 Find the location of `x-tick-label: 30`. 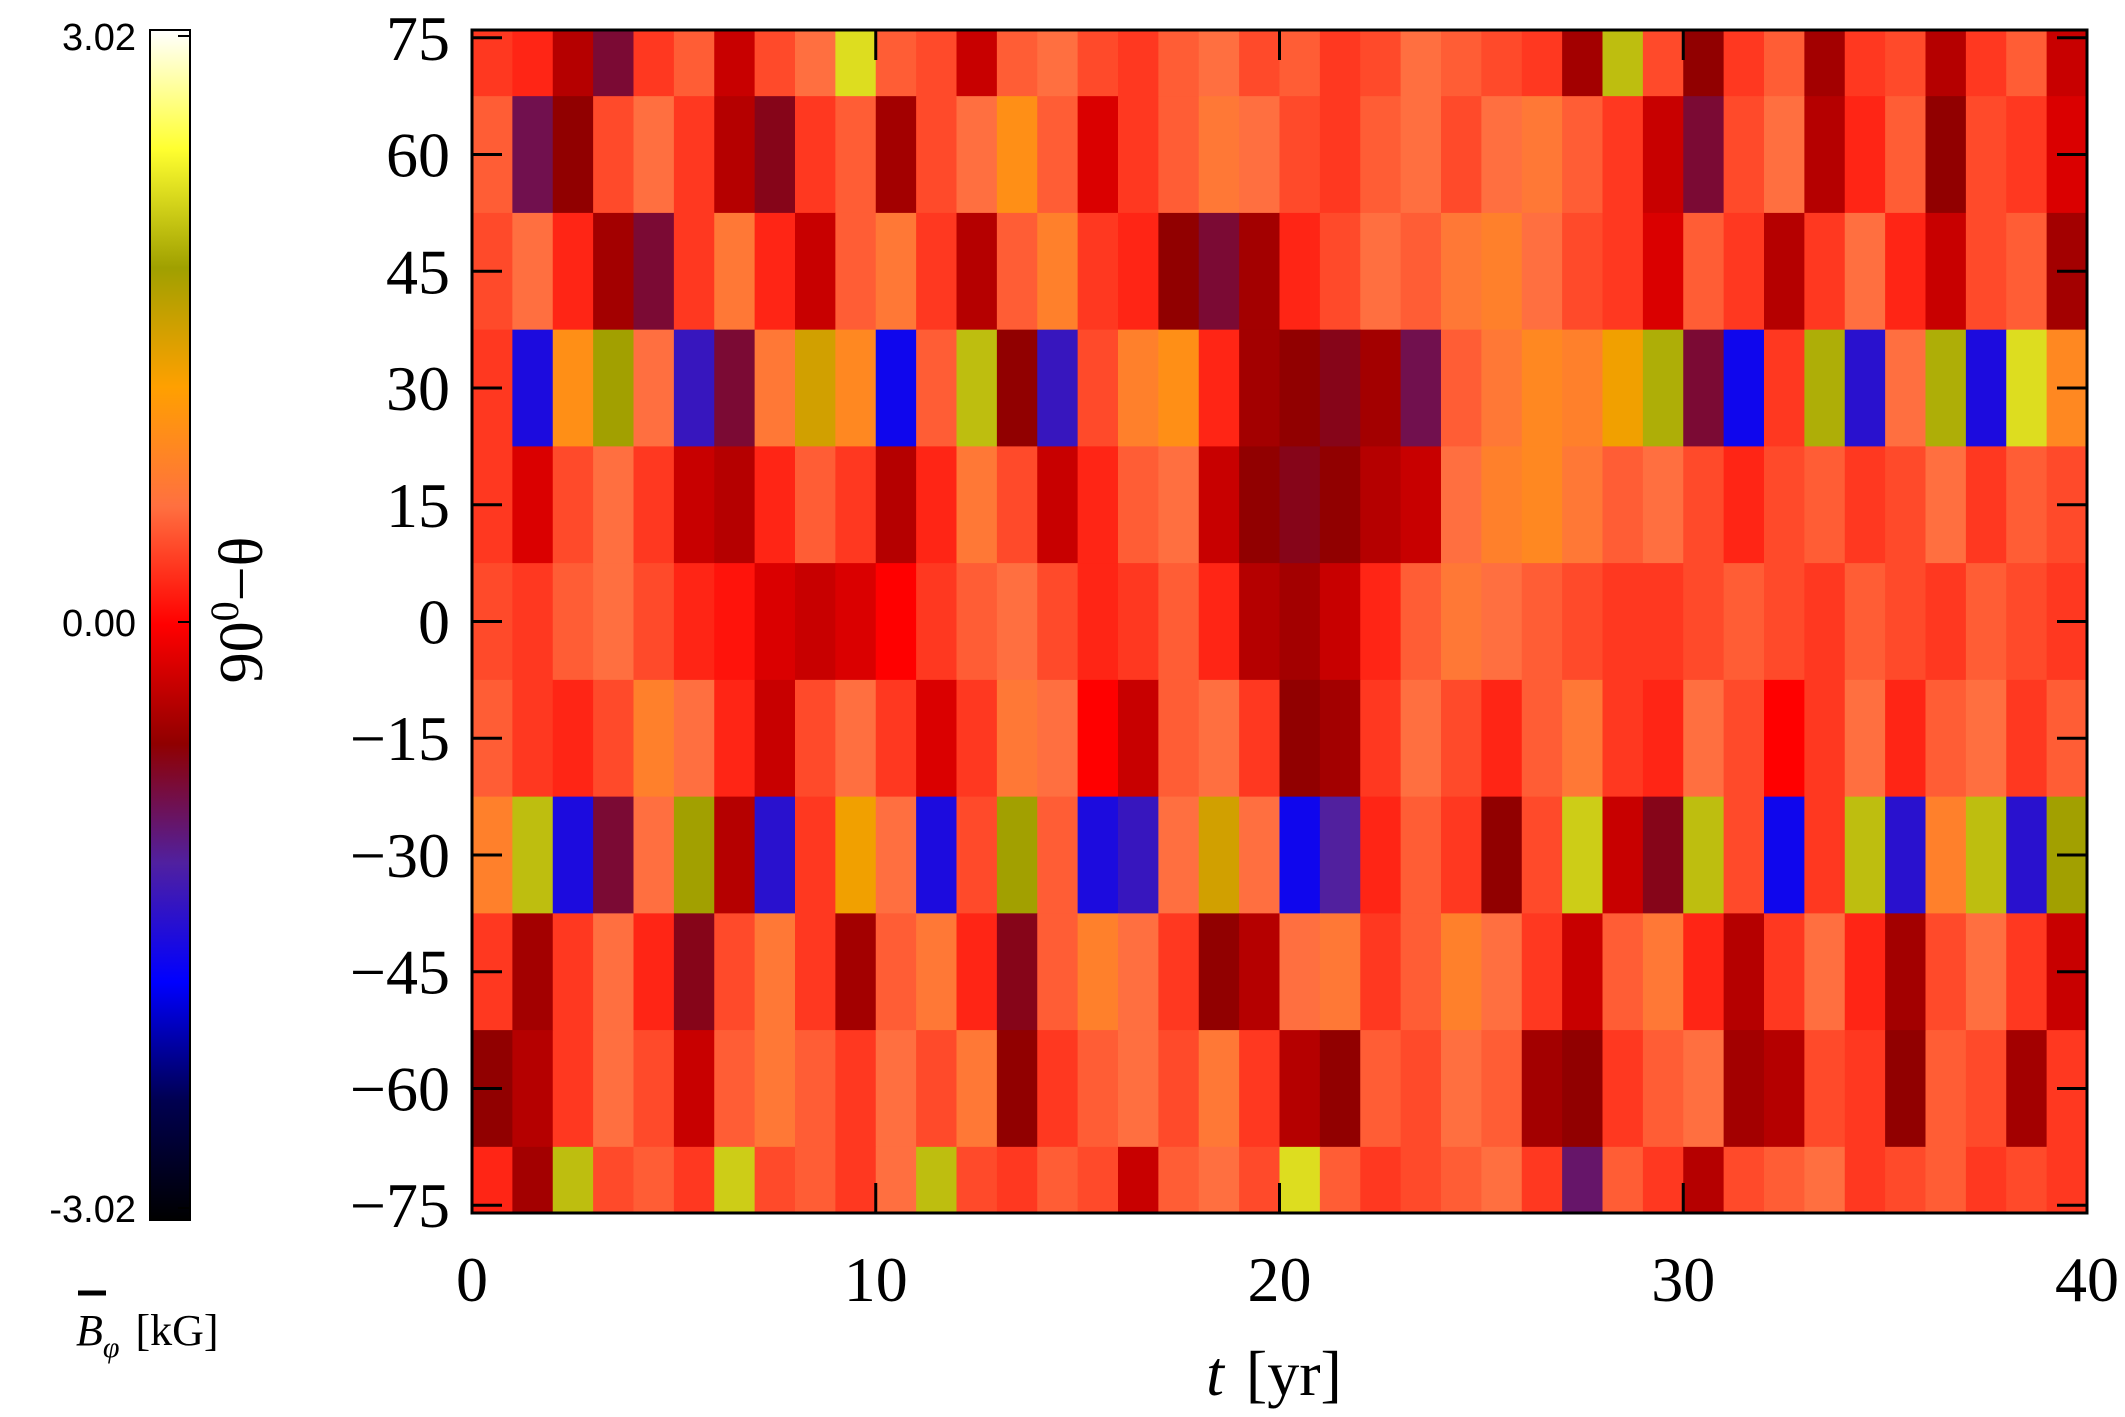

x-tick-label: 30 is located at coordinates (1683, 1279).